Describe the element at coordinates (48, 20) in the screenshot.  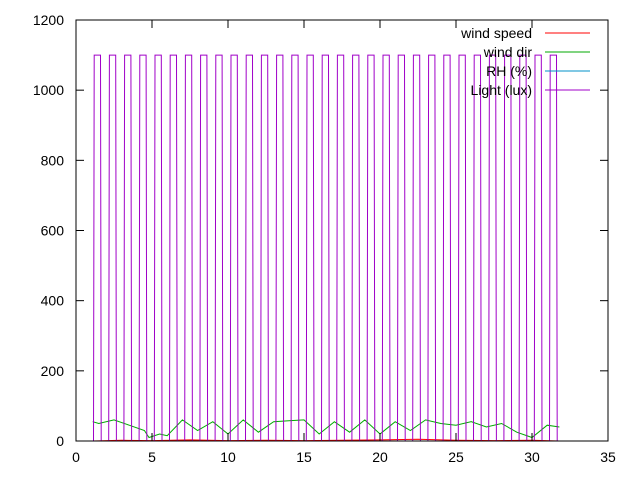
I see `y-tick-label: 1200` at that location.